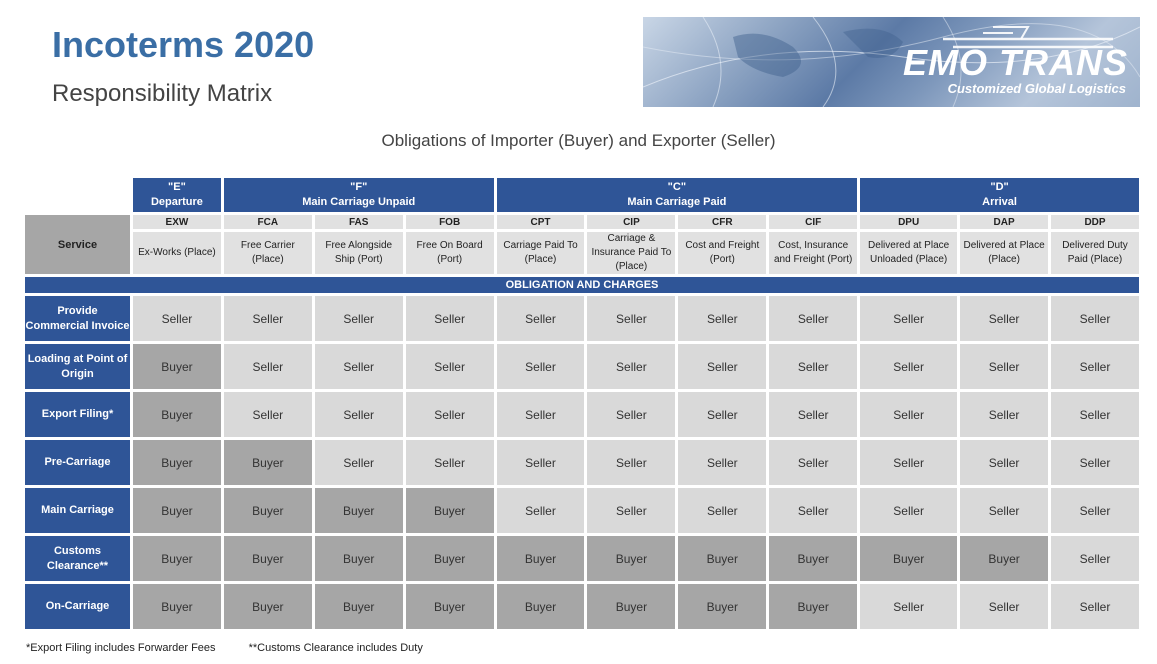 The image size is (1157, 664). Describe the element at coordinates (722, 253) in the screenshot. I see `term-name-cfr: Cost and Freight (Port)` at that location.